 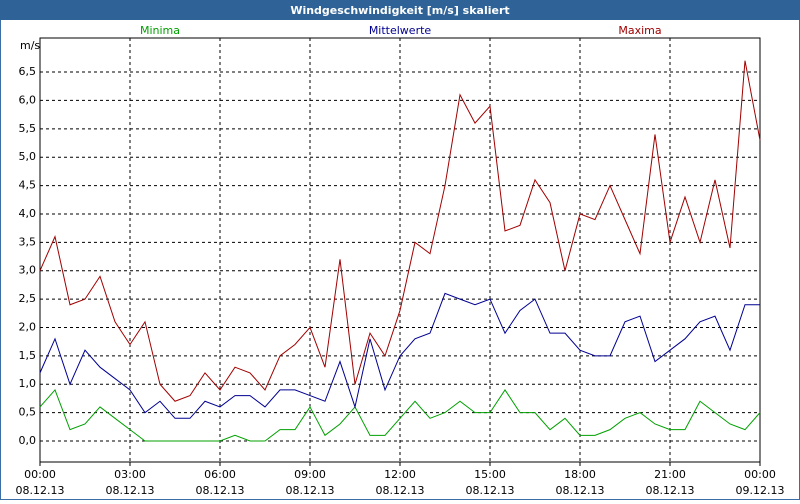 What do you see at coordinates (670, 474) in the screenshot?
I see `x-tick-label: 21:00` at bounding box center [670, 474].